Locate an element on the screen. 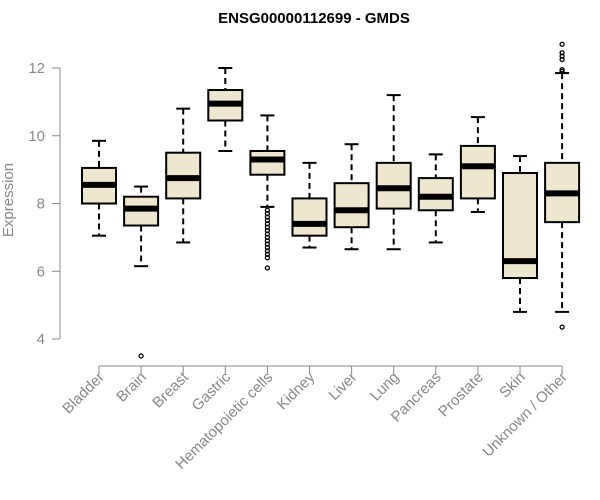  x-tick-label-6: Liver is located at coordinates (342, 386).